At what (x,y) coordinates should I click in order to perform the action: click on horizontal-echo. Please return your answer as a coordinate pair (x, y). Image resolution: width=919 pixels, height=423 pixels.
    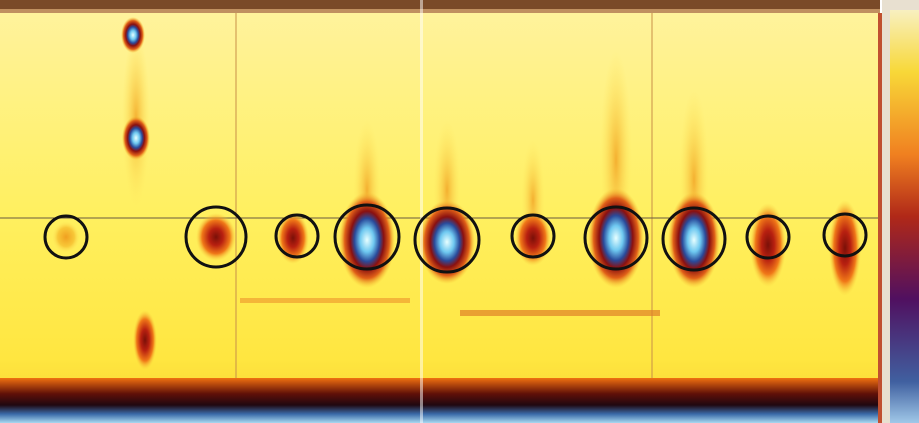
    Looking at the image, I should click on (450, 307).